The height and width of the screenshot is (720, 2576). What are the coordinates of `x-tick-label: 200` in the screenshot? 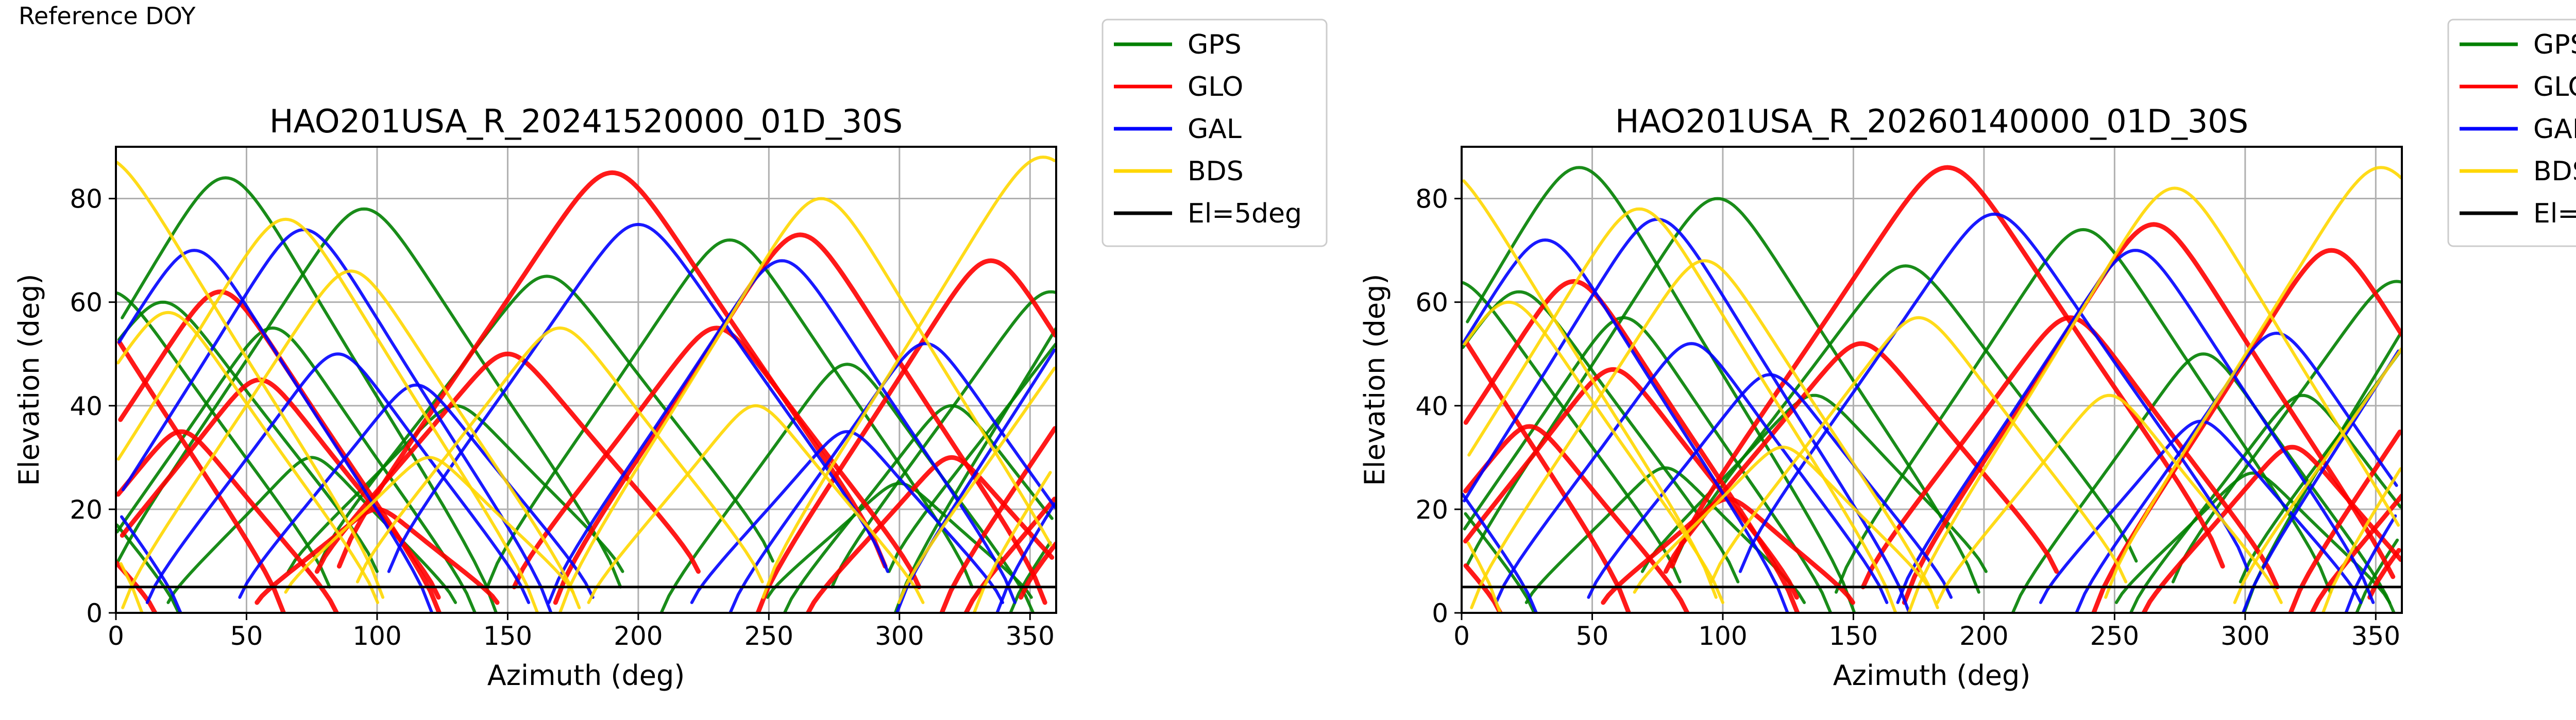 It's located at (638, 636).